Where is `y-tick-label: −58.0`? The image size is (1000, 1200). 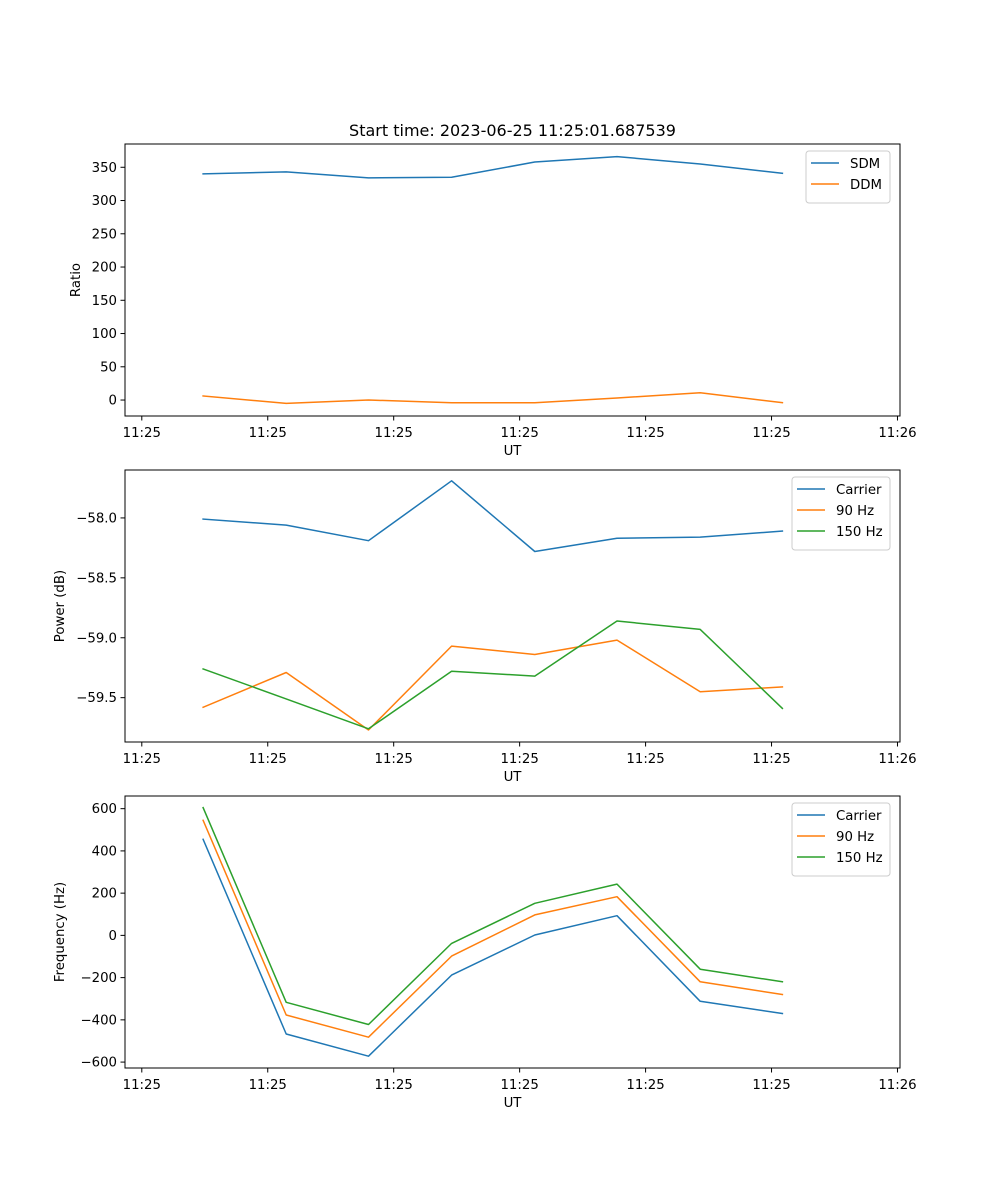
y-tick-label: −58.0 is located at coordinates (96, 518).